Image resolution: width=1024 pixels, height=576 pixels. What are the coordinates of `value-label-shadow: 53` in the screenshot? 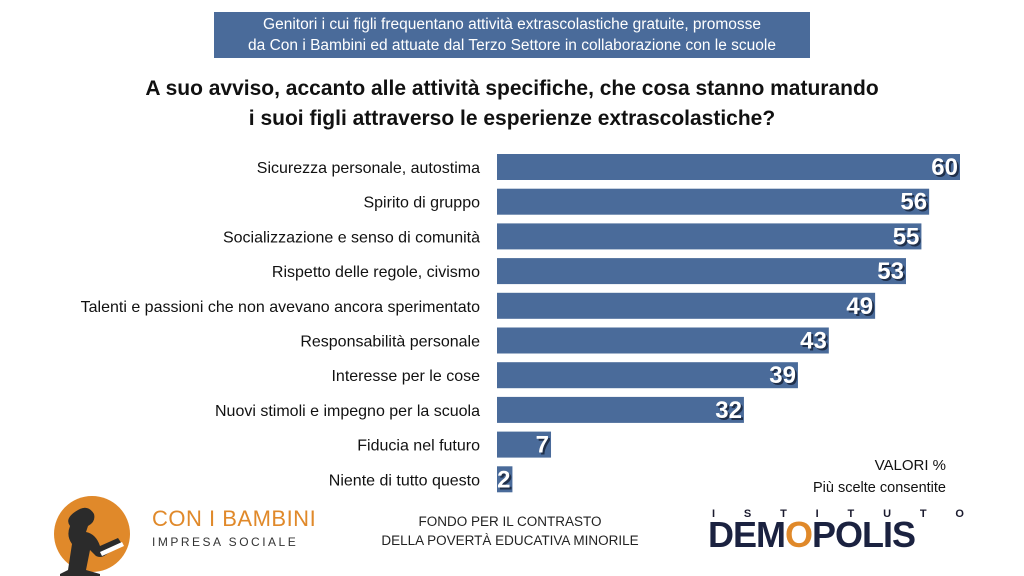 It's located at (892, 273).